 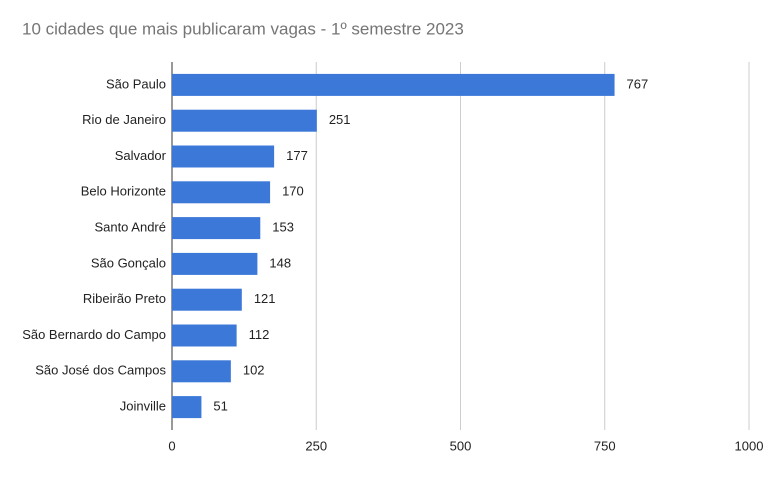 I want to click on y-tick-label: Salvador, so click(x=141, y=155).